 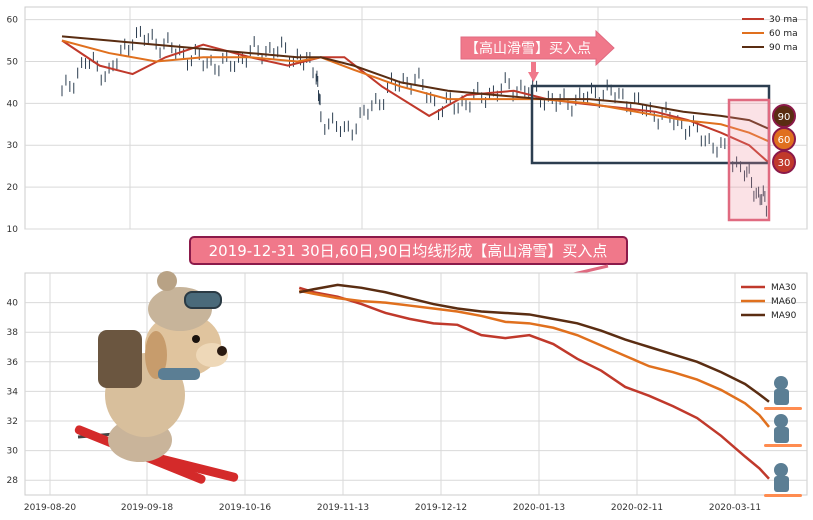 I want to click on top-callout: 【高山滑雪】买入点, so click(x=537, y=55).